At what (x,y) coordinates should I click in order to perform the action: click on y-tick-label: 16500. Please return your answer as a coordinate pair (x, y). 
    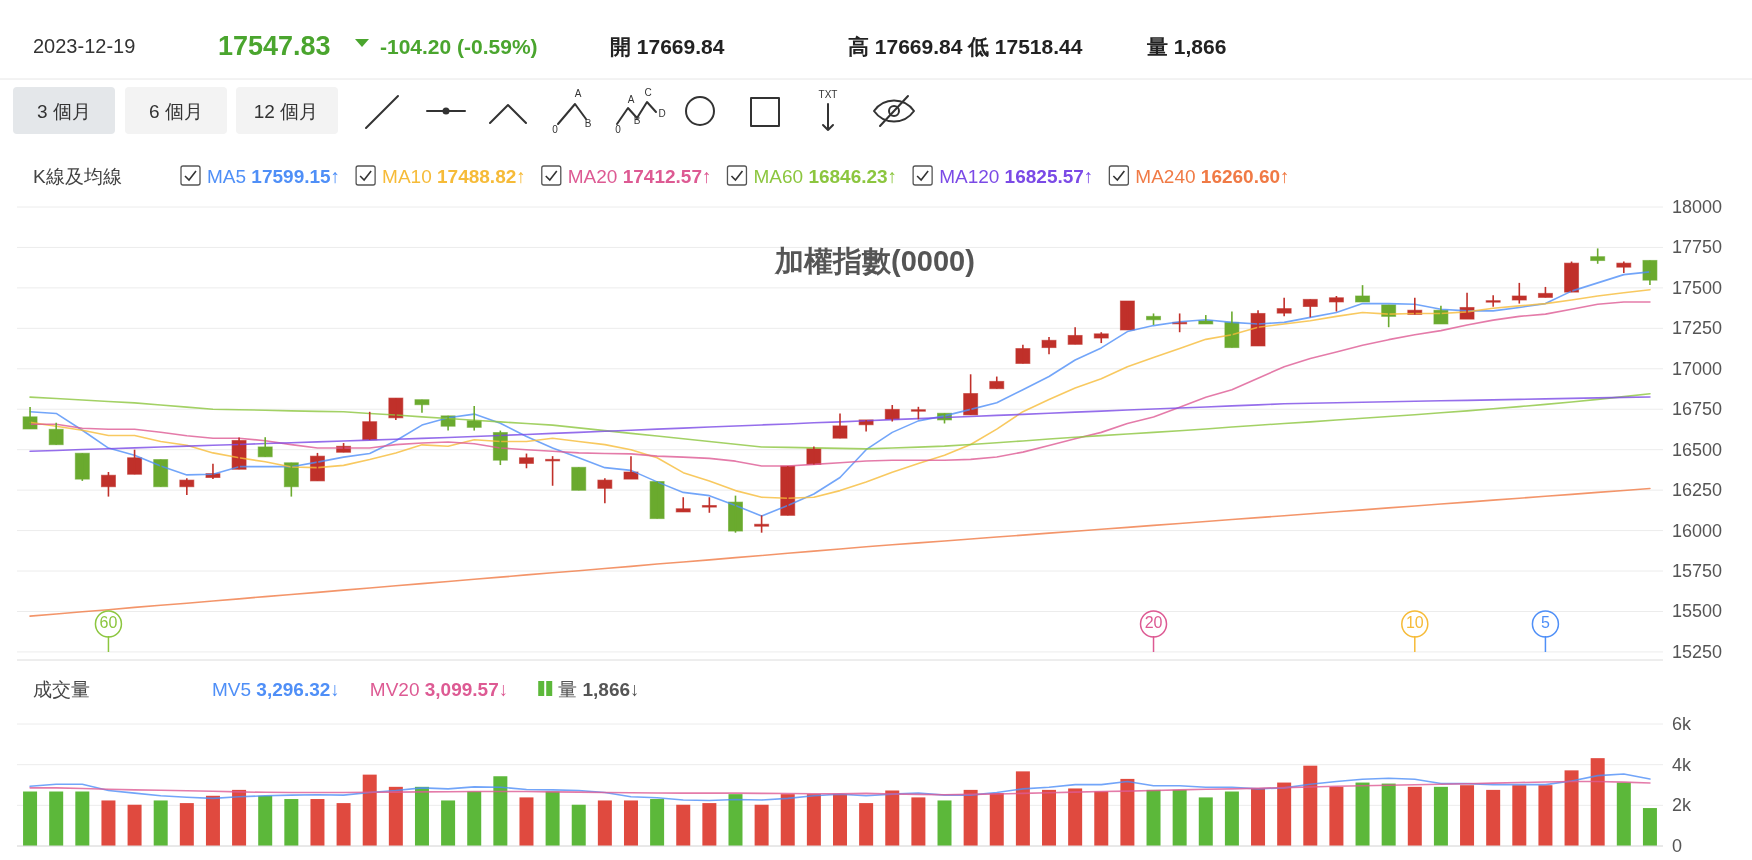
    Looking at the image, I should click on (1697, 449).